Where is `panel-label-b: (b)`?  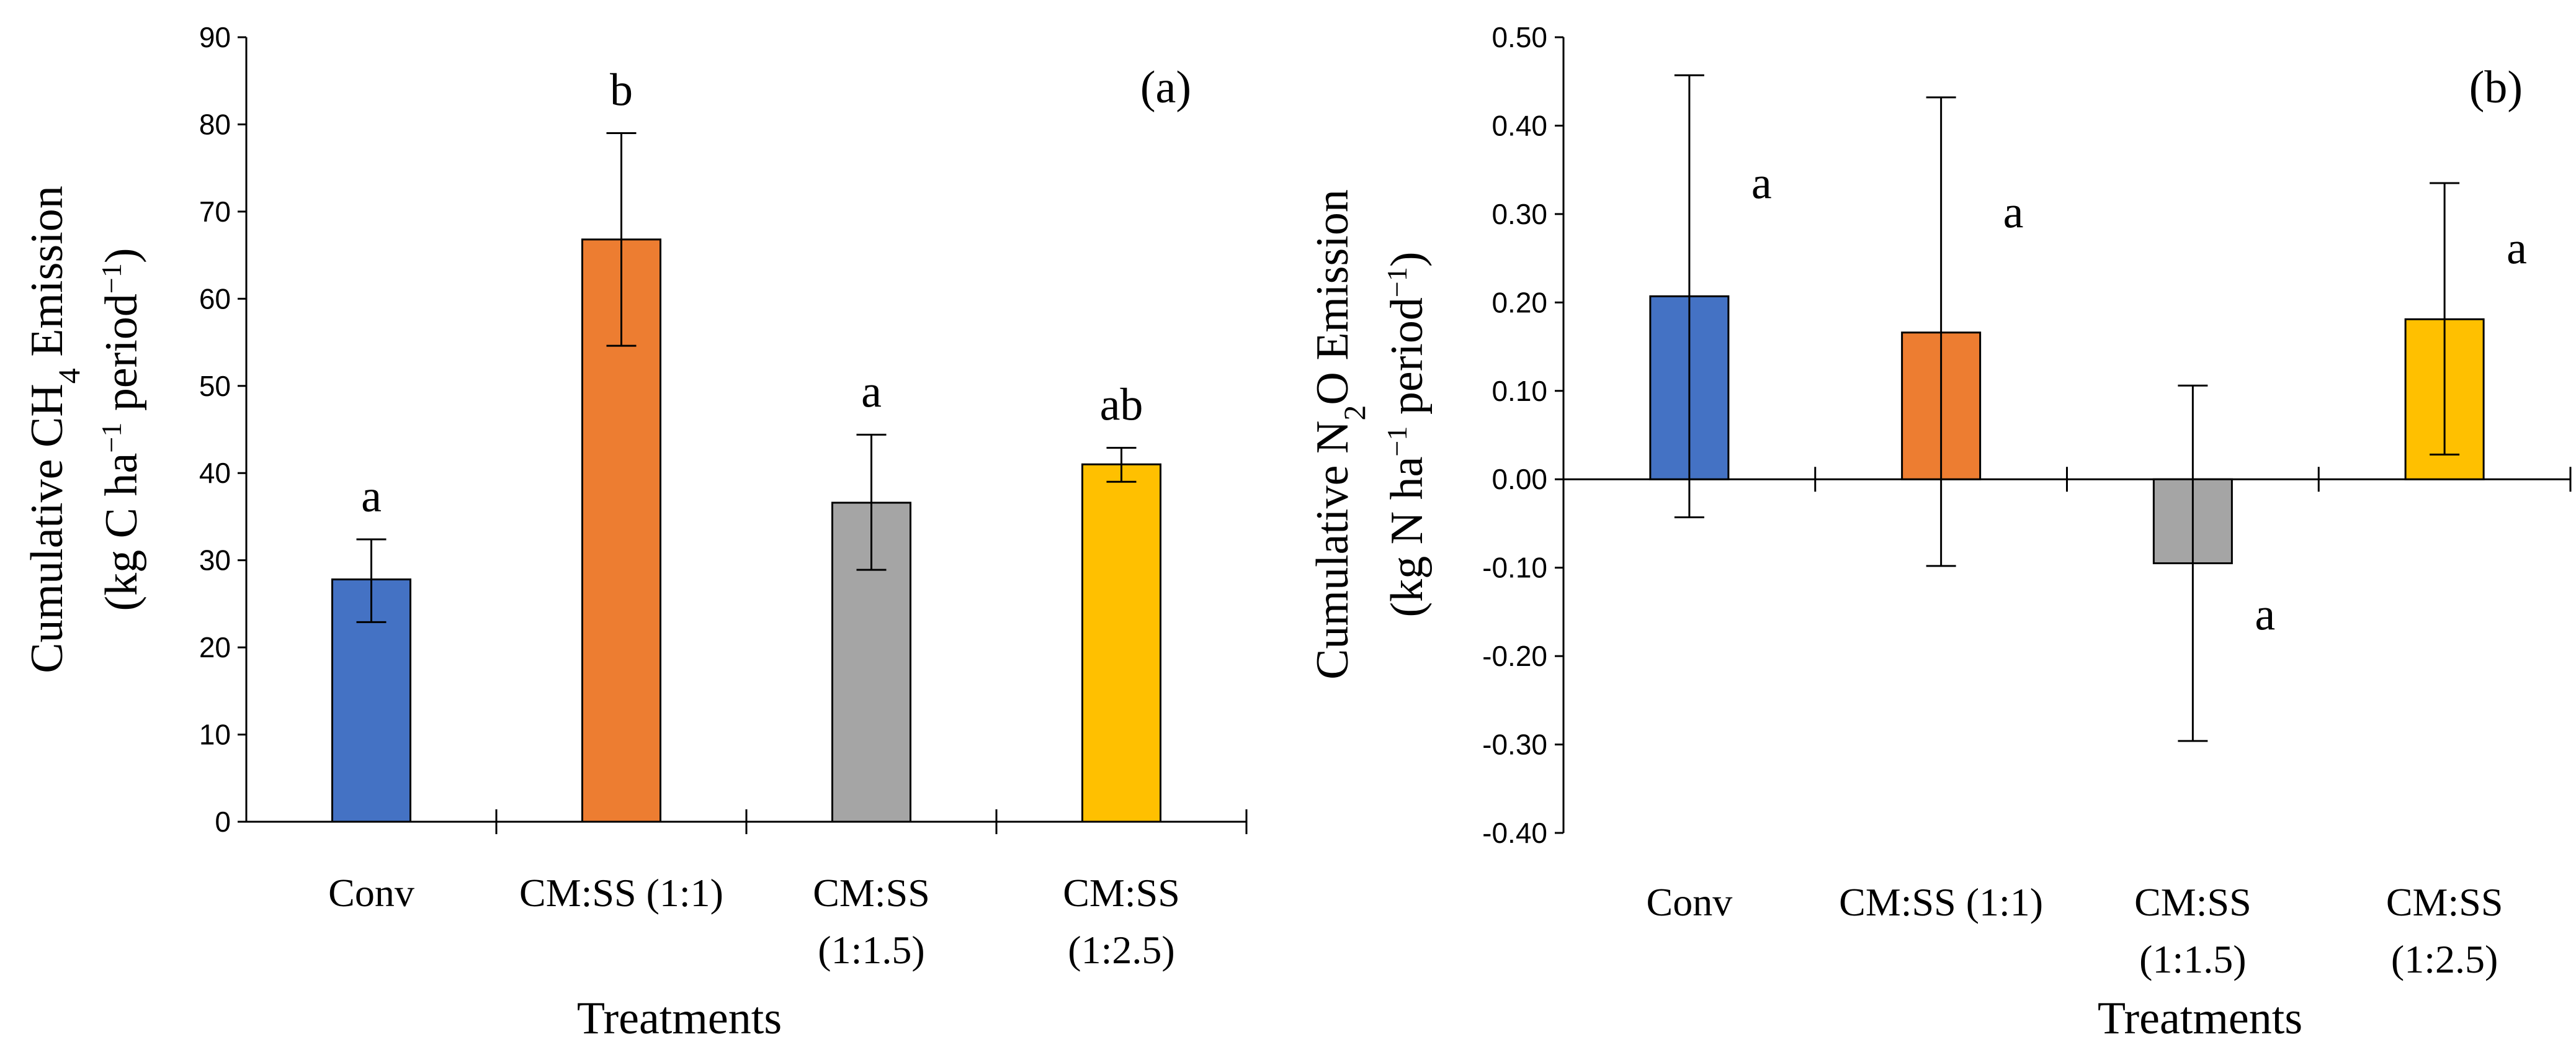
panel-label-b: (b) is located at coordinates (2496, 87).